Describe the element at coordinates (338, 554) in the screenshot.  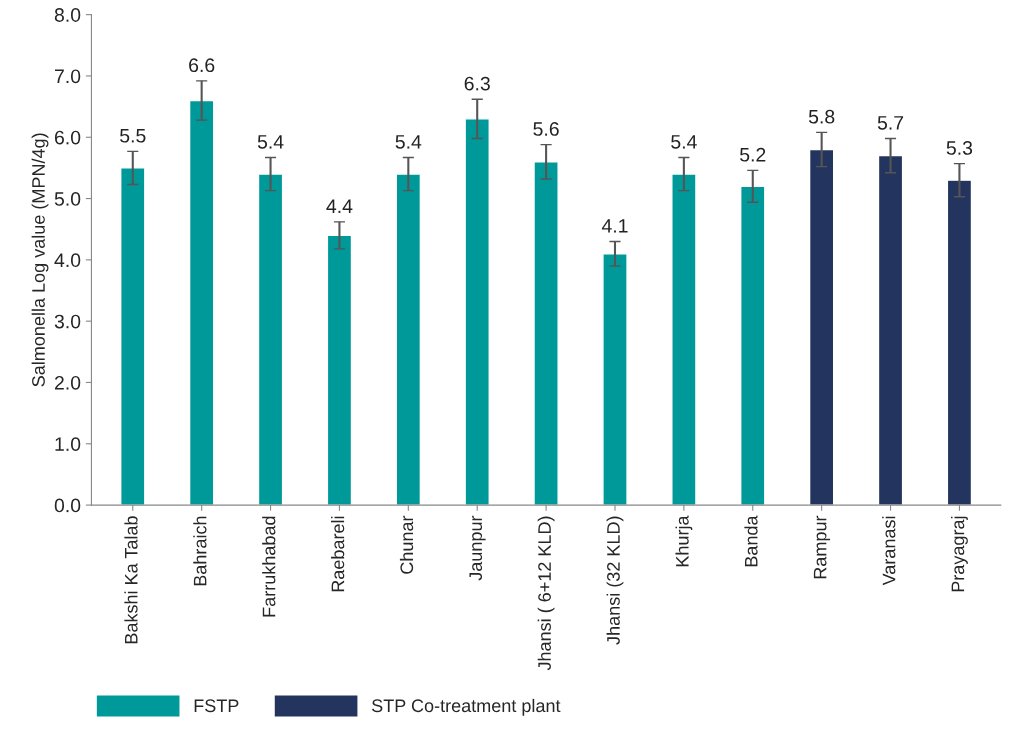
I see `x-tick-label: Raebareli` at that location.